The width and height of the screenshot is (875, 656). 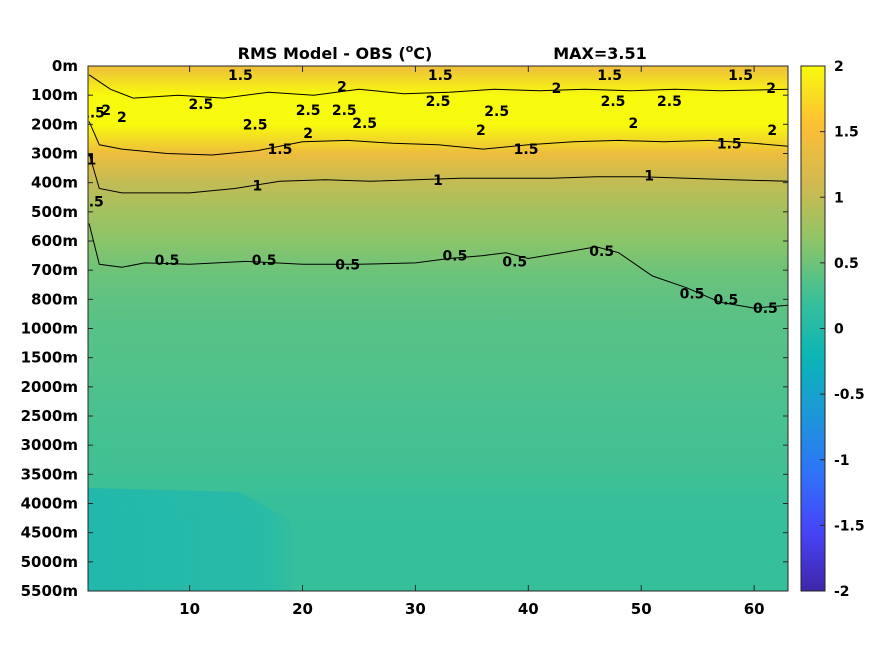 I want to click on colorbar-tick-label: 2, so click(x=839, y=67).